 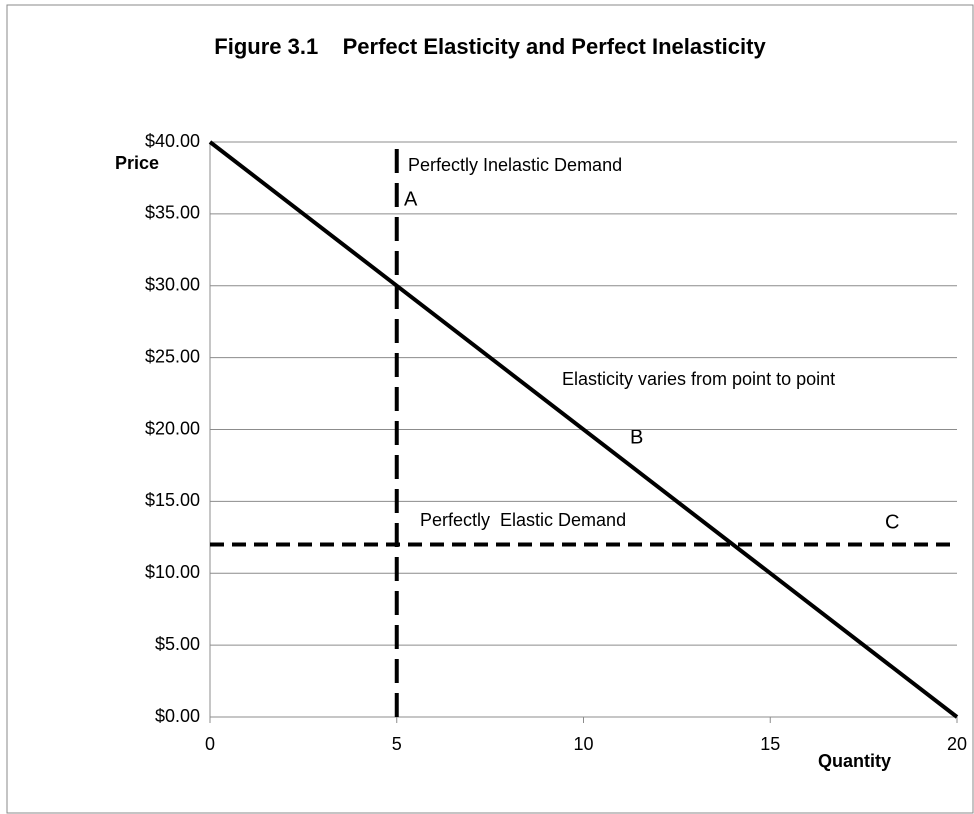 What do you see at coordinates (957, 744) in the screenshot?
I see `x-tick-label: 20` at bounding box center [957, 744].